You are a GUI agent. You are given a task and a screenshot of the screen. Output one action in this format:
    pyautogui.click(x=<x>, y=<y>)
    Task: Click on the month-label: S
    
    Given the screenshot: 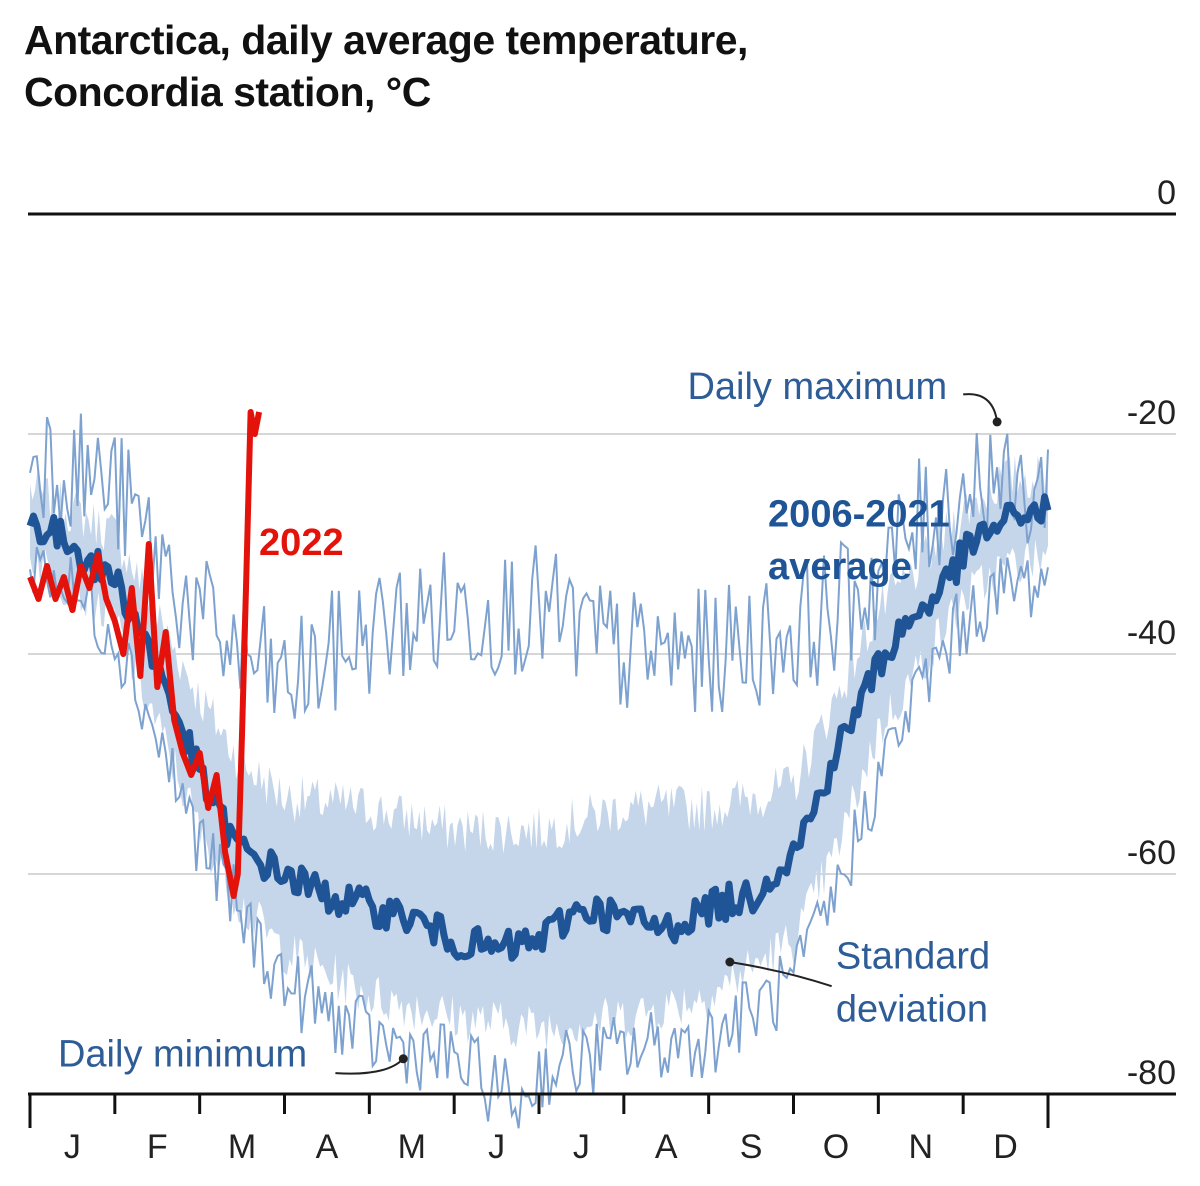 What is the action you would take?
    pyautogui.click(x=751, y=1147)
    